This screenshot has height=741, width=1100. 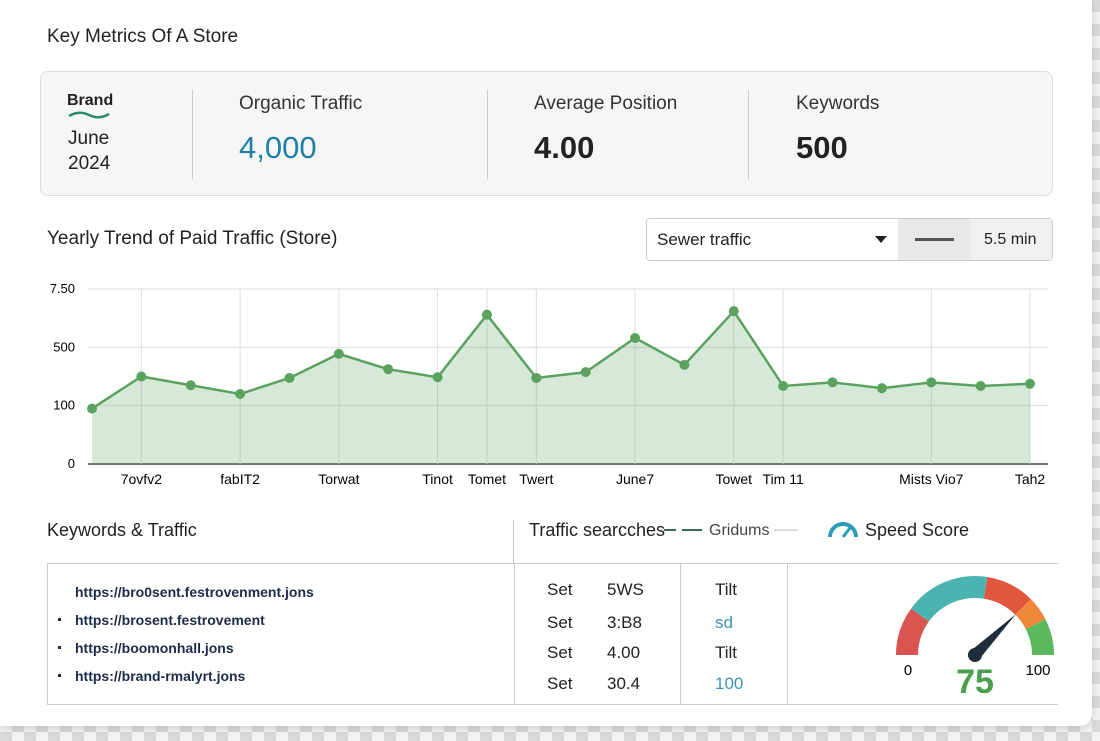 What do you see at coordinates (931, 479) in the screenshot?
I see `x-tick-label: Mists Vio7` at bounding box center [931, 479].